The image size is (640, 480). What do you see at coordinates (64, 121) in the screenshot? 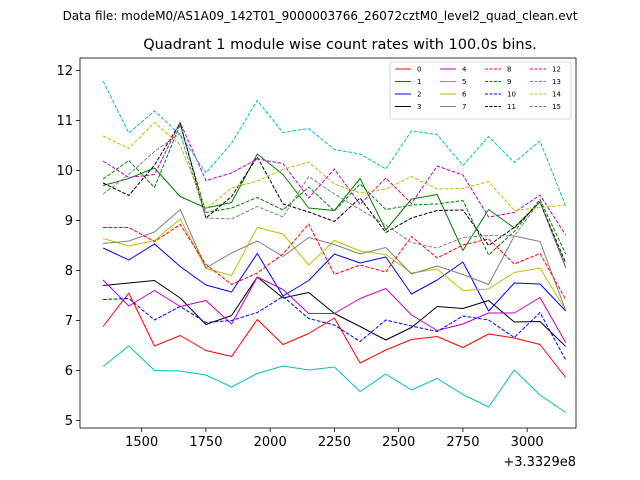
I see `y-tick-label: 11` at bounding box center [64, 121].